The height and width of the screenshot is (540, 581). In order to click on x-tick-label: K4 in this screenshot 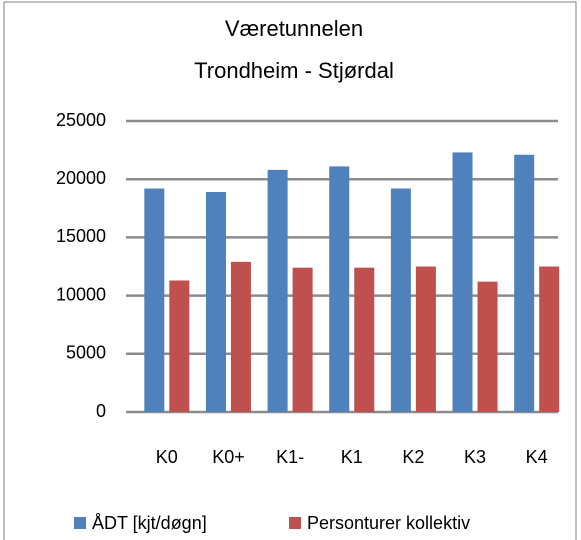, I will do `click(537, 457)`.